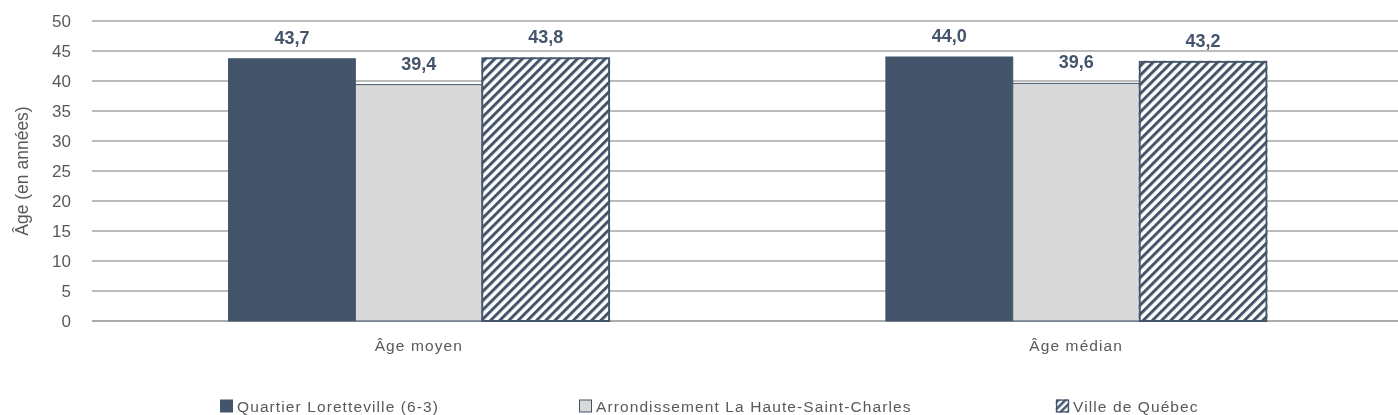  I want to click on y-tick-label: 30, so click(61, 141).